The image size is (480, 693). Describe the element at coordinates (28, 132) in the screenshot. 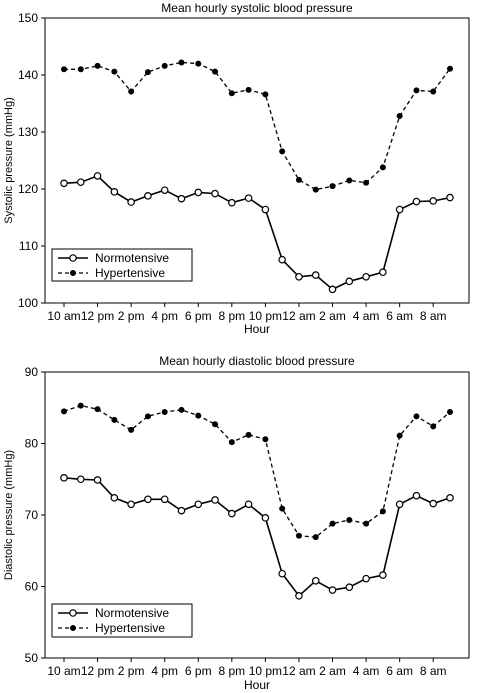

I see `y-tick-label: 130` at that location.